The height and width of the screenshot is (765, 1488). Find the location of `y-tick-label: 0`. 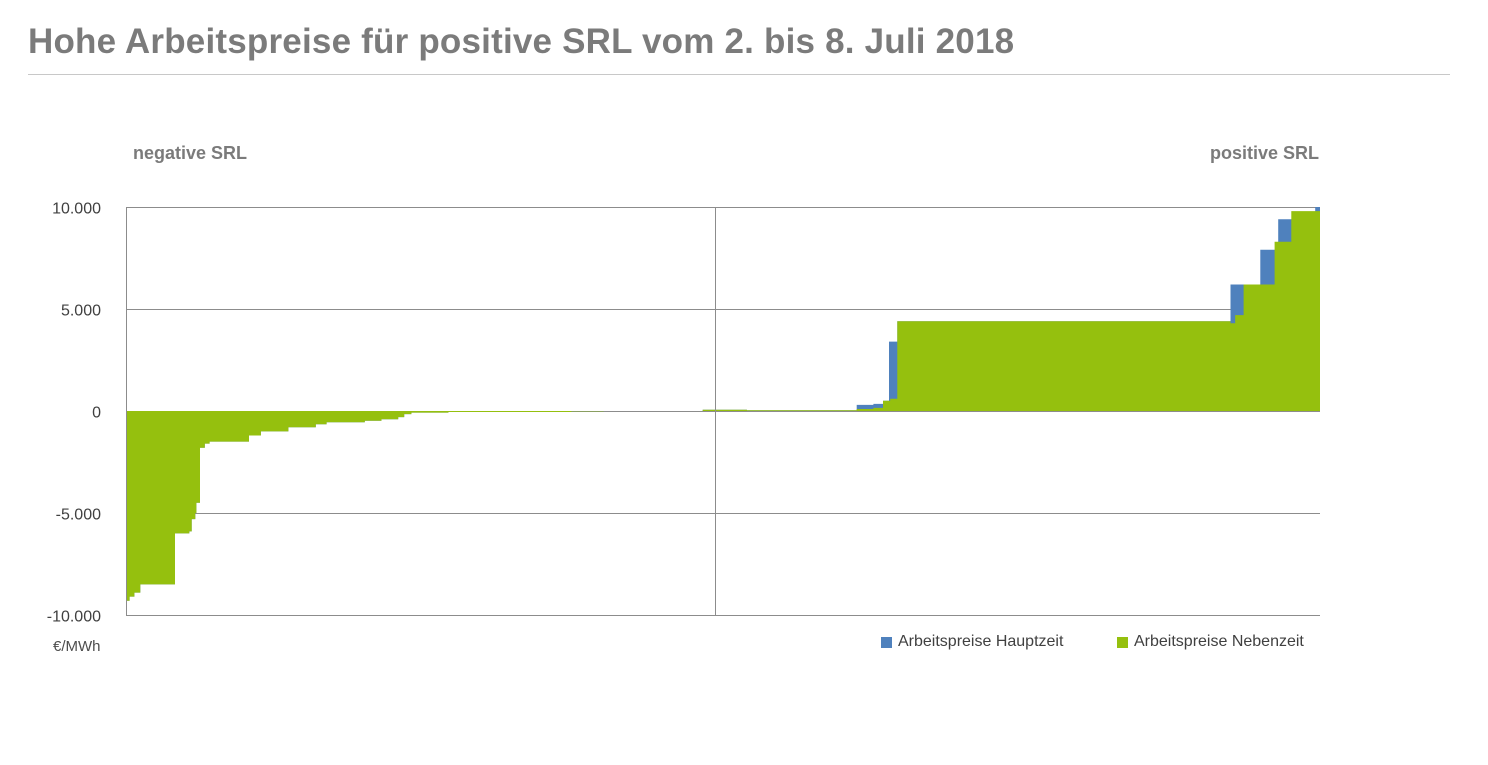

y-tick-label: 0 is located at coordinates (96, 413).